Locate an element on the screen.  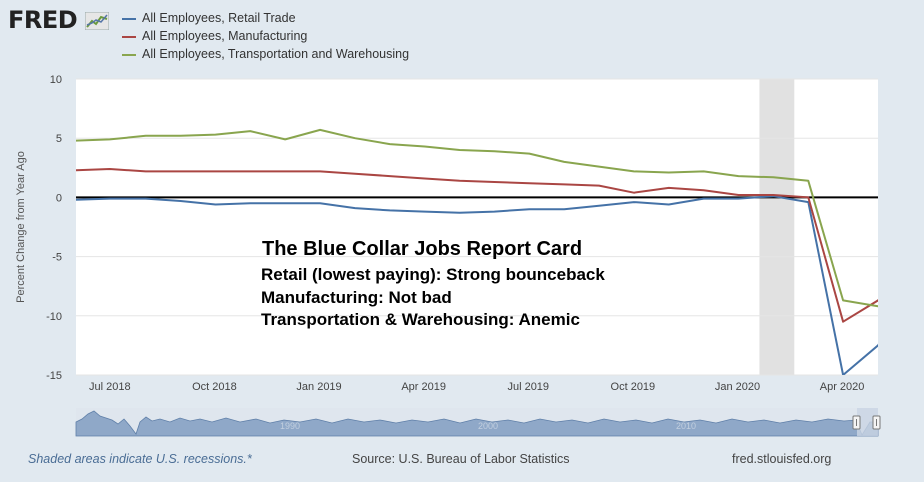
range-navigator: 1990 2000 2010 is located at coordinates (478, 422).